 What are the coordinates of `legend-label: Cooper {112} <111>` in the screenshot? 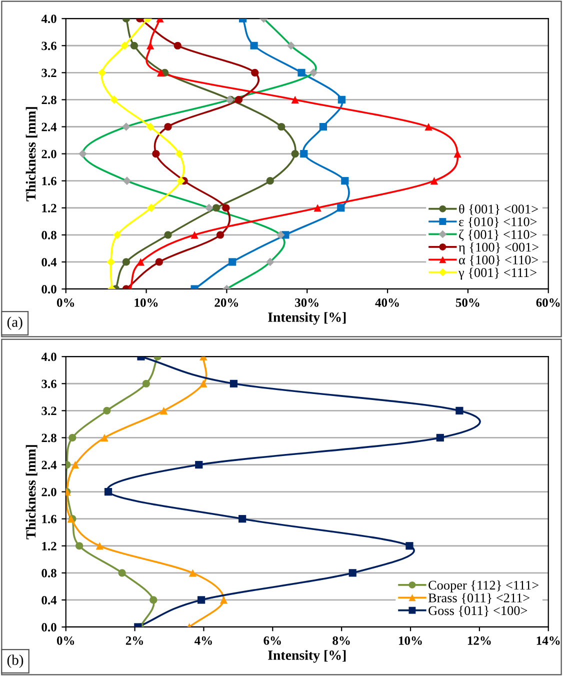 It's located at (483, 586).